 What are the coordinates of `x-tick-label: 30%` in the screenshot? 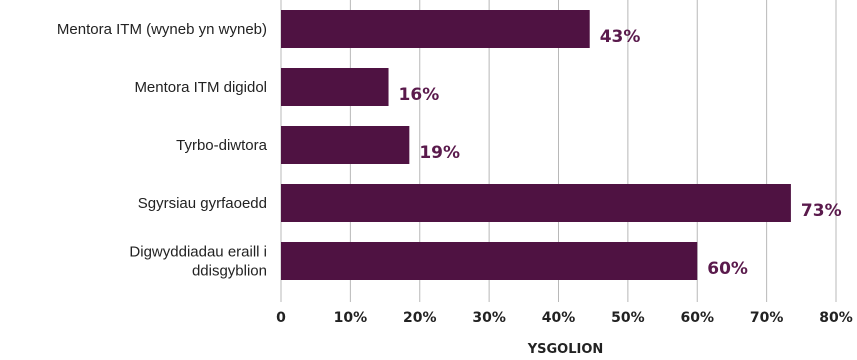 It's located at (489, 318).